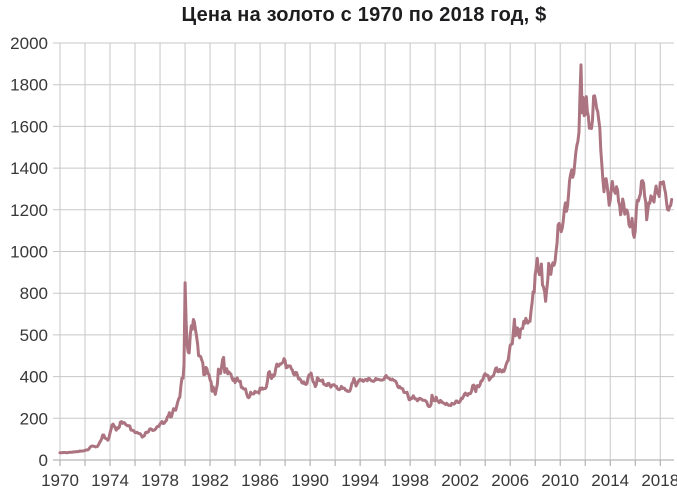 The width and height of the screenshot is (677, 491). What do you see at coordinates (410, 480) in the screenshot?
I see `x-tick-label: 1998` at bounding box center [410, 480].